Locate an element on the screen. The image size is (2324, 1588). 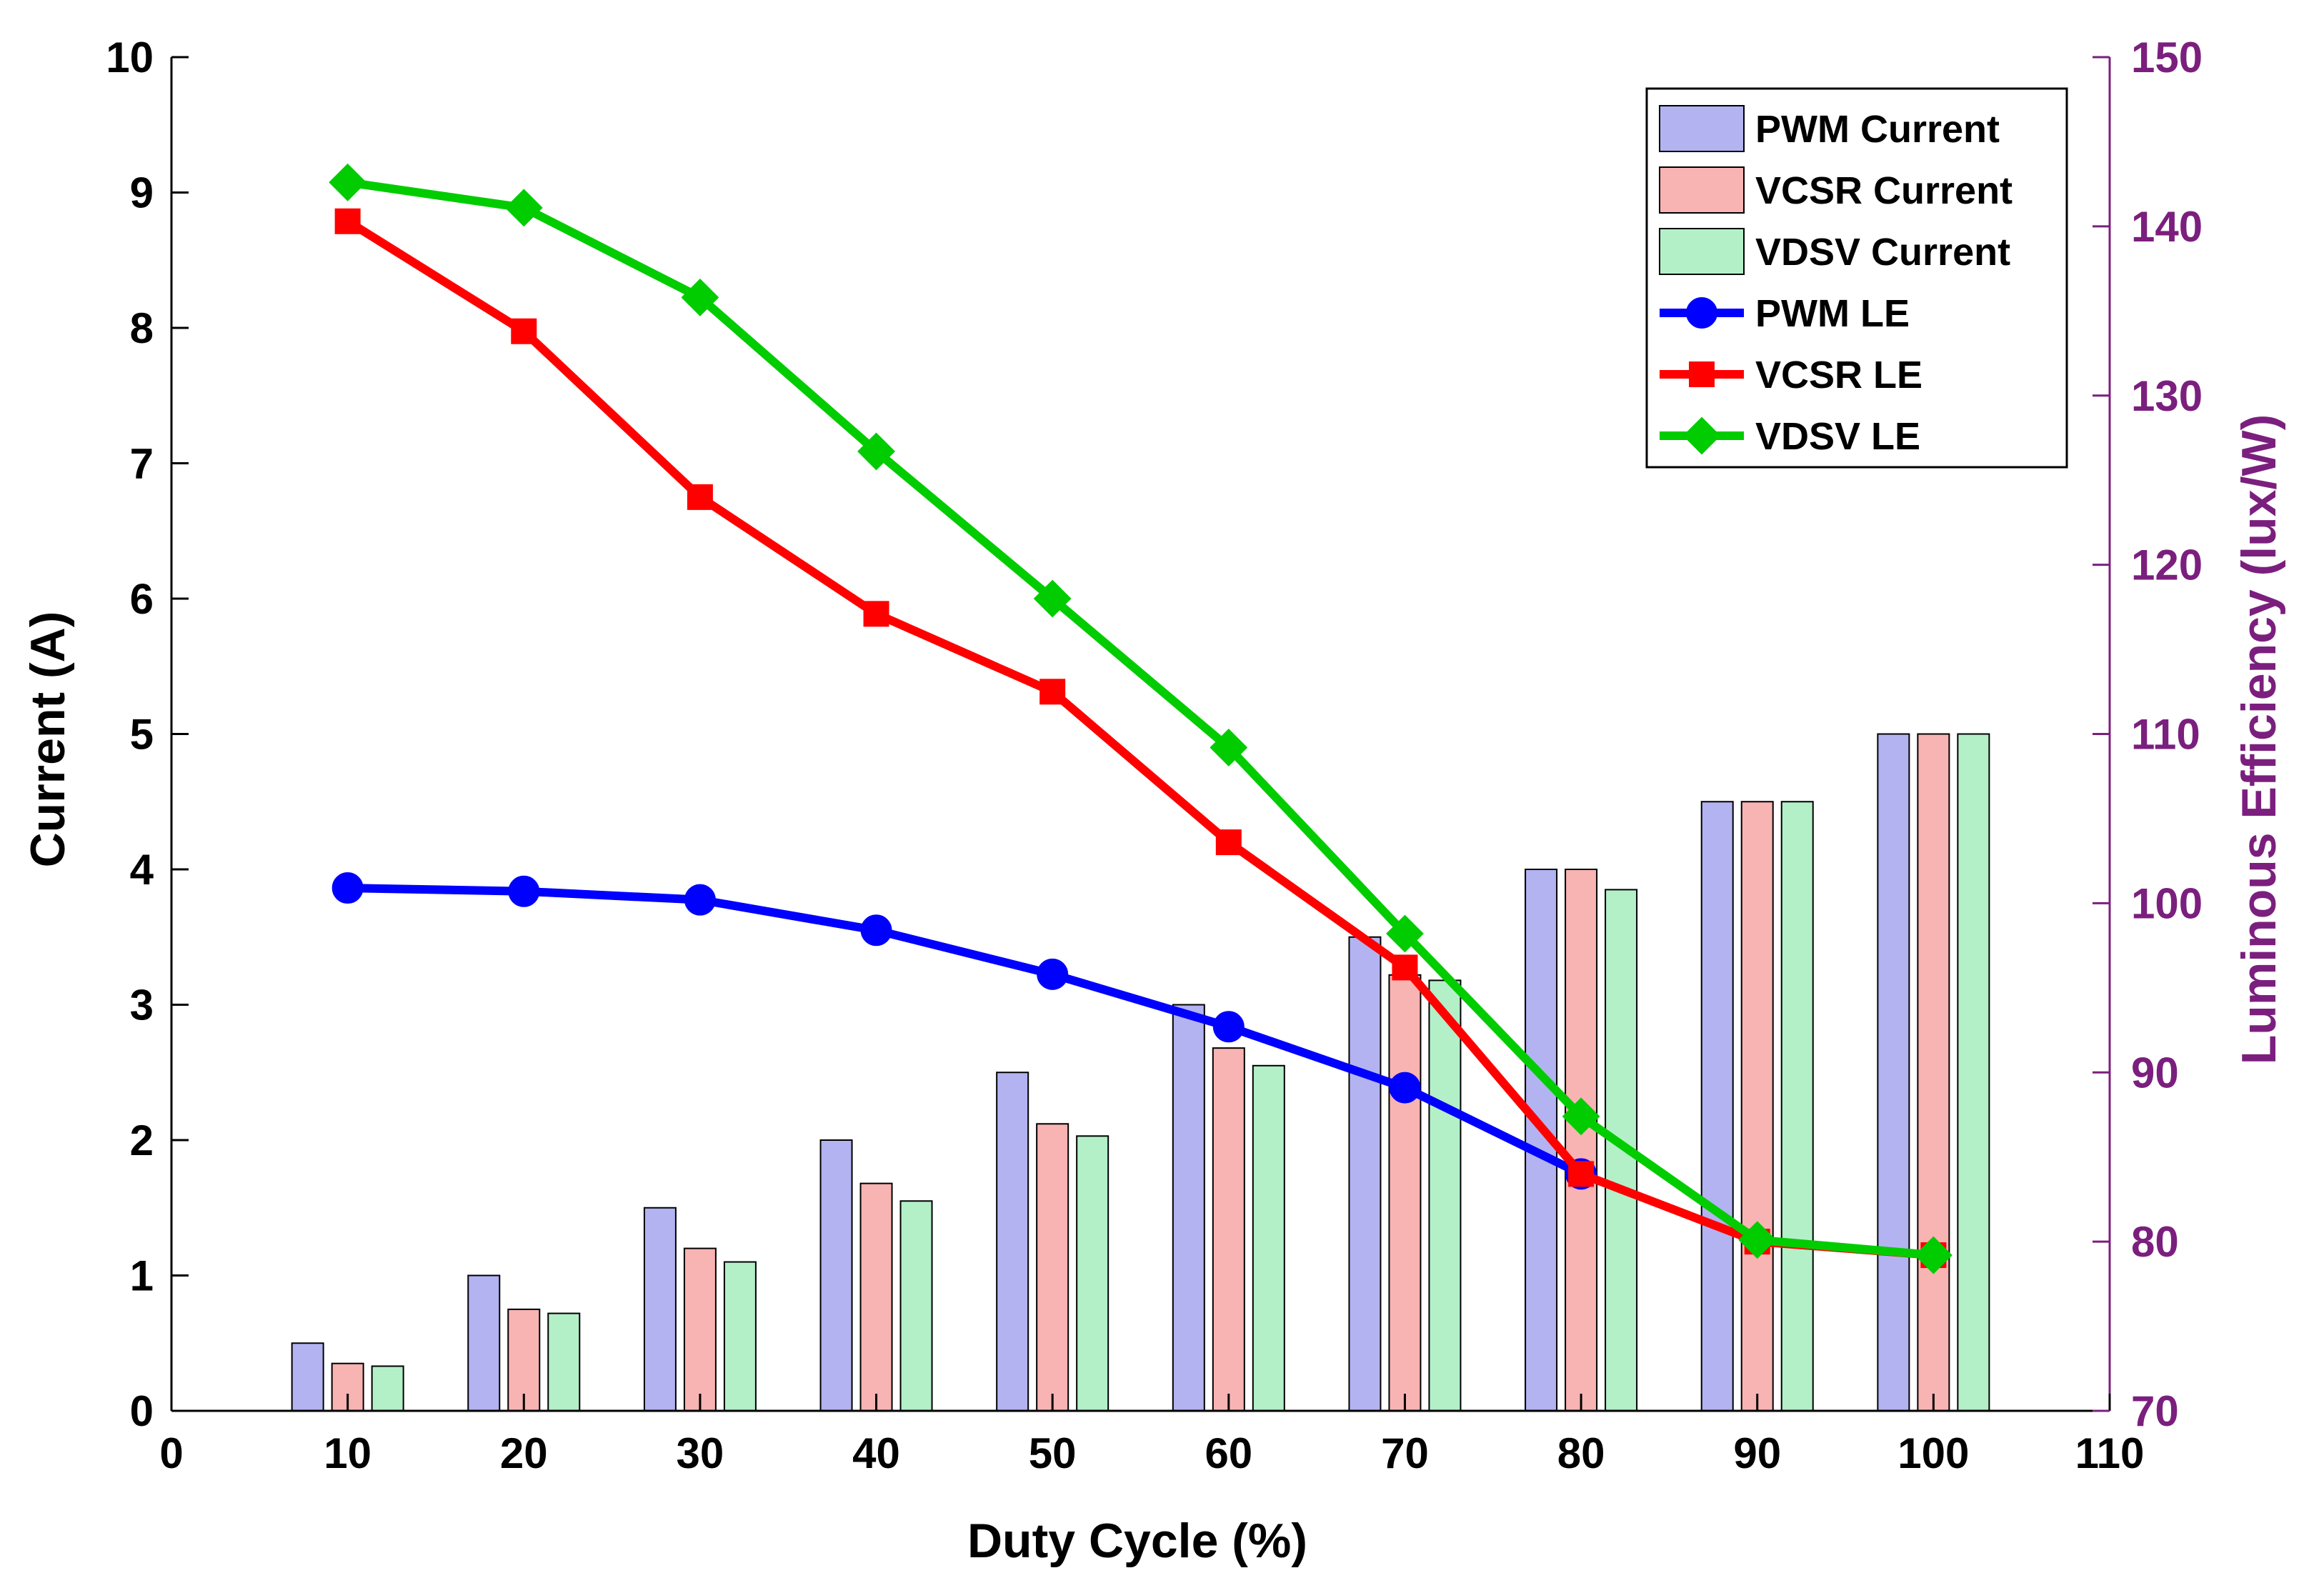
x-tick-label-0: 0 is located at coordinates (171, 1453).